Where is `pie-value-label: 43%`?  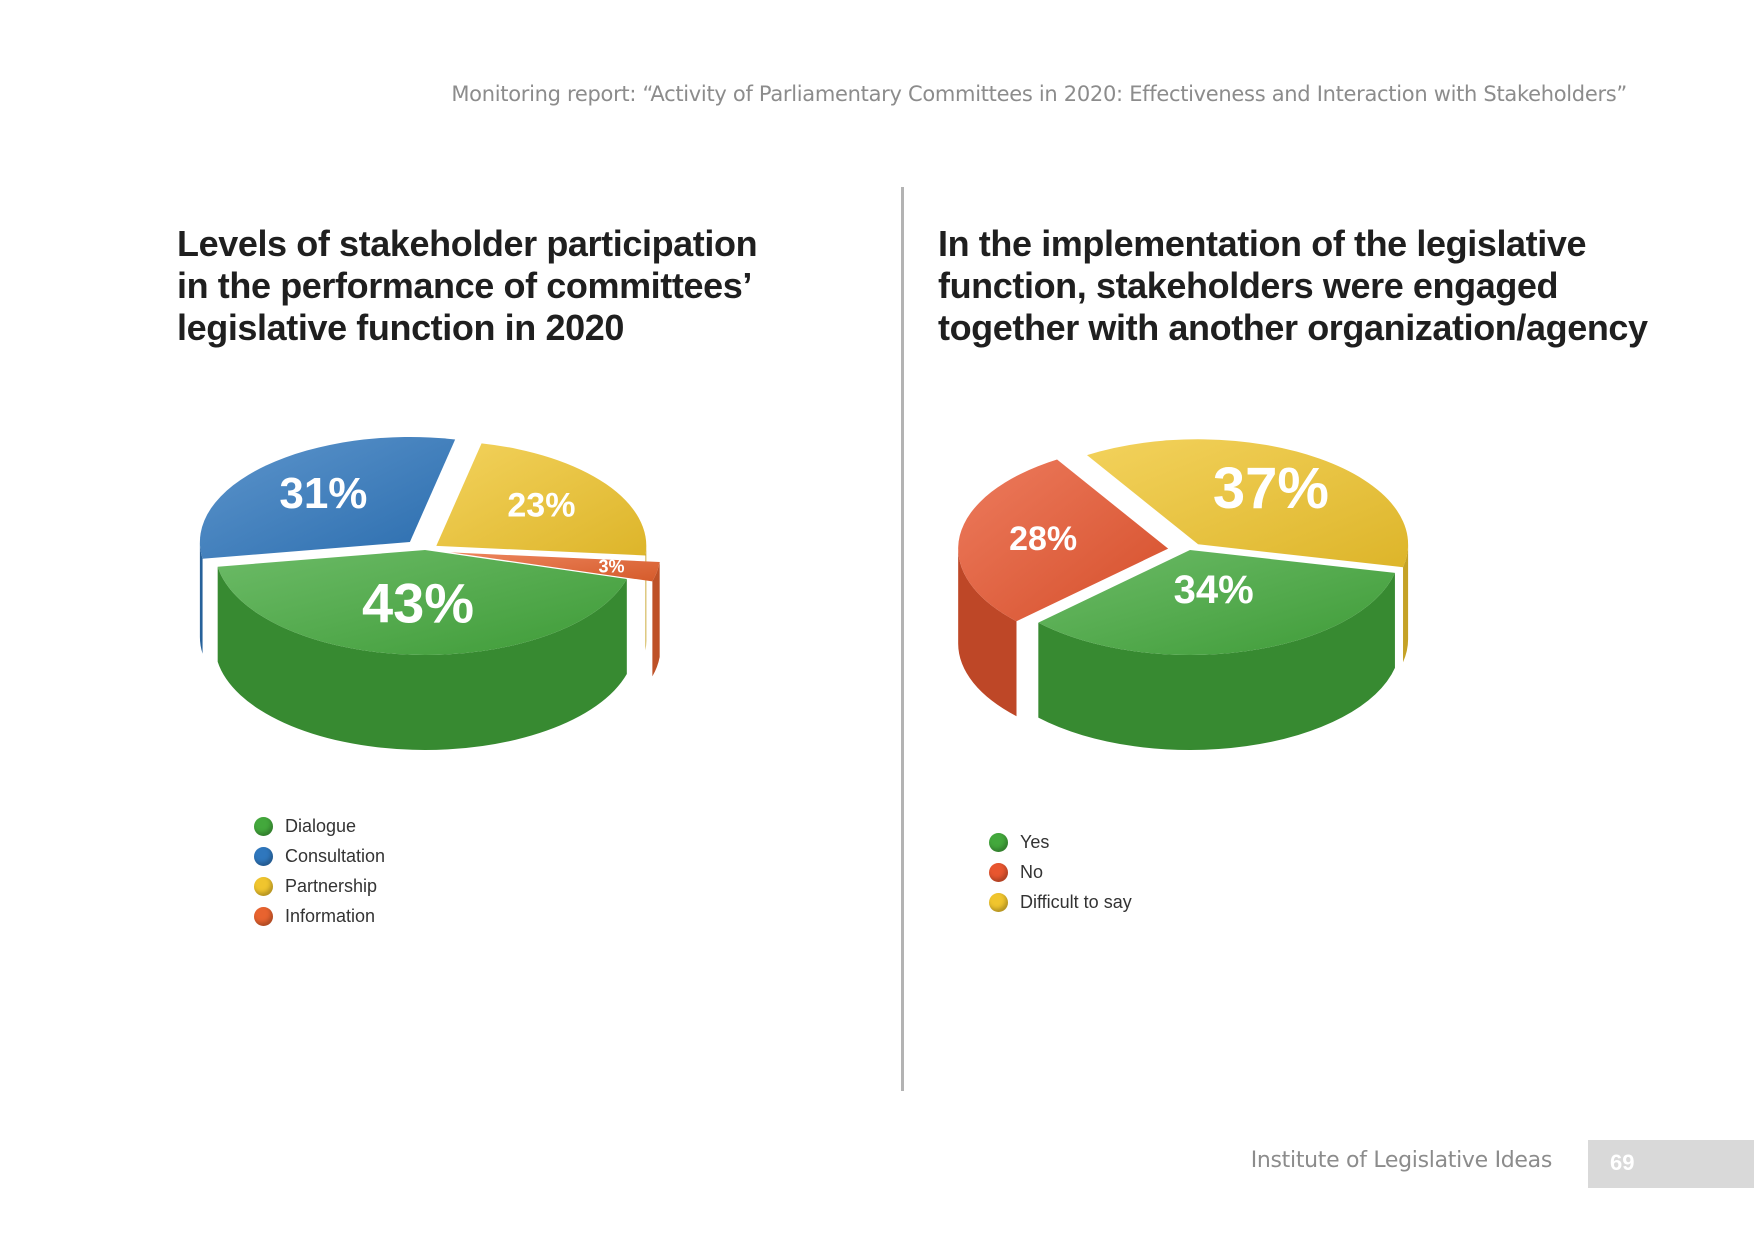
pie-value-label: 43% is located at coordinates (418, 602).